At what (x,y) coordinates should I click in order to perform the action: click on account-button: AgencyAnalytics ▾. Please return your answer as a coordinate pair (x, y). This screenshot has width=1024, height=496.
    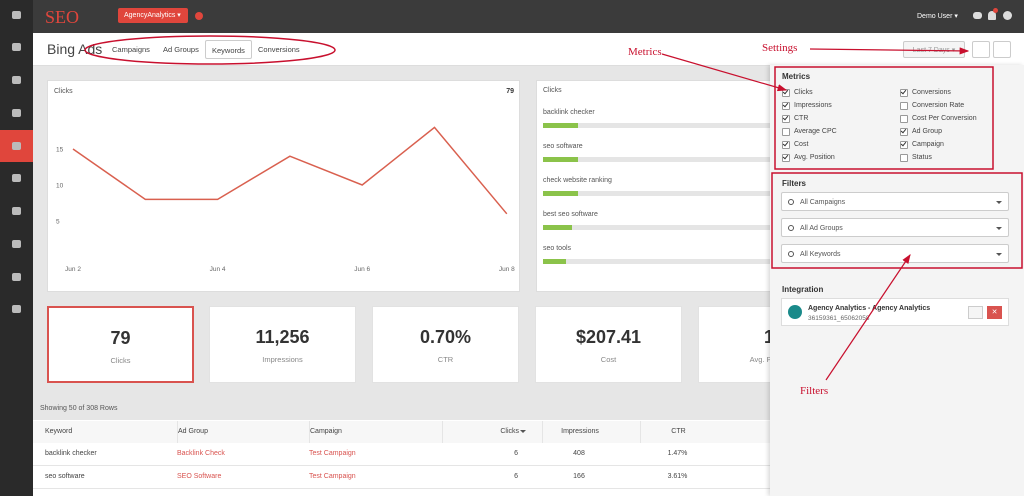
    Looking at the image, I should click on (153, 15).